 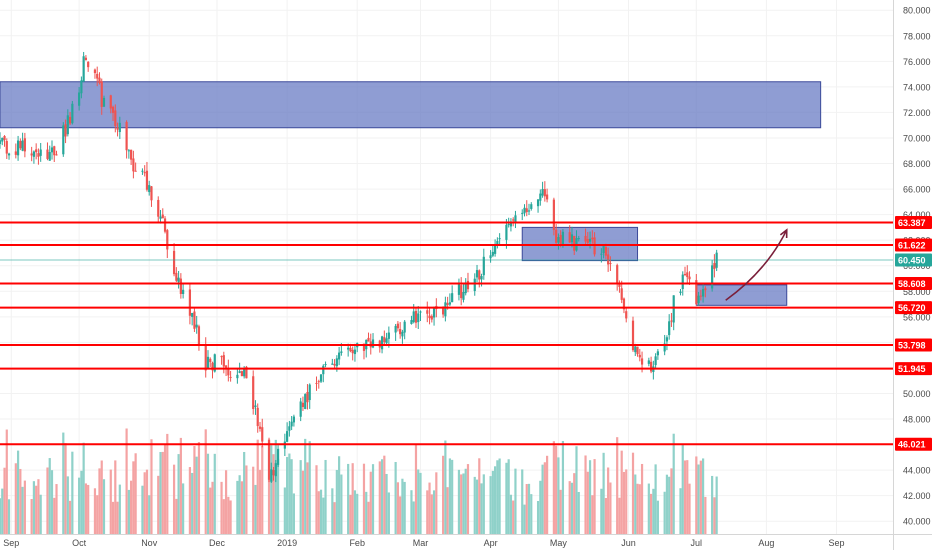 What do you see at coordinates (217, 543) in the screenshot?
I see `x-tick-label: Dec` at bounding box center [217, 543].